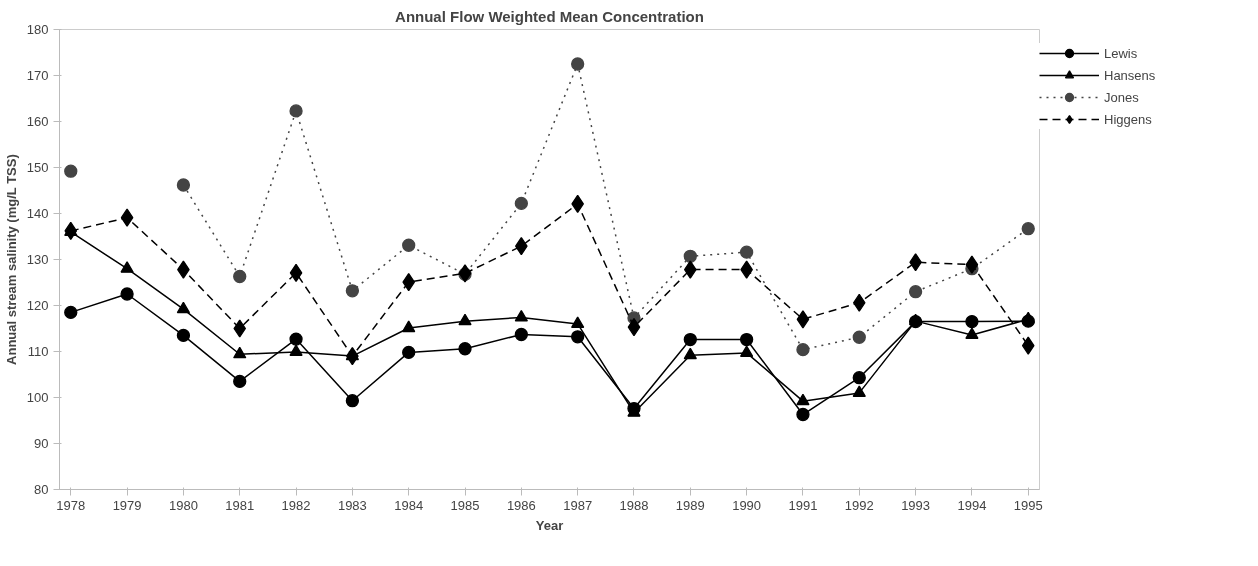 The height and width of the screenshot is (566, 1258). Describe the element at coordinates (690, 505) in the screenshot. I see `x-tick-label: 1989` at that location.